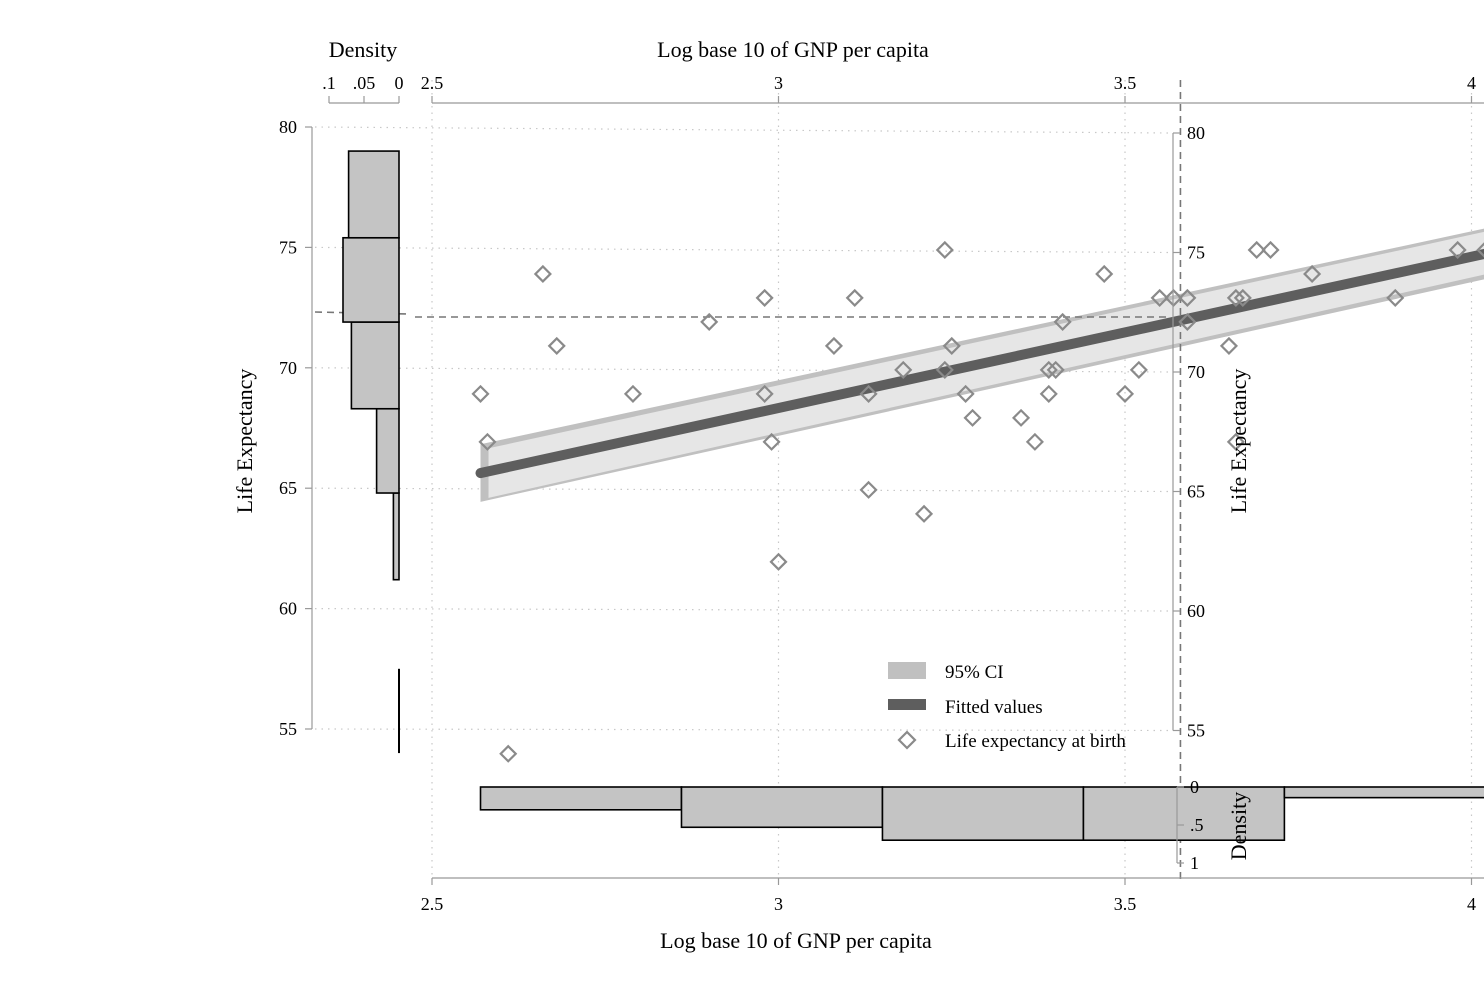 The height and width of the screenshot is (990, 1484). I want to click on y-right-tick-label-3: 70, so click(1196, 372).